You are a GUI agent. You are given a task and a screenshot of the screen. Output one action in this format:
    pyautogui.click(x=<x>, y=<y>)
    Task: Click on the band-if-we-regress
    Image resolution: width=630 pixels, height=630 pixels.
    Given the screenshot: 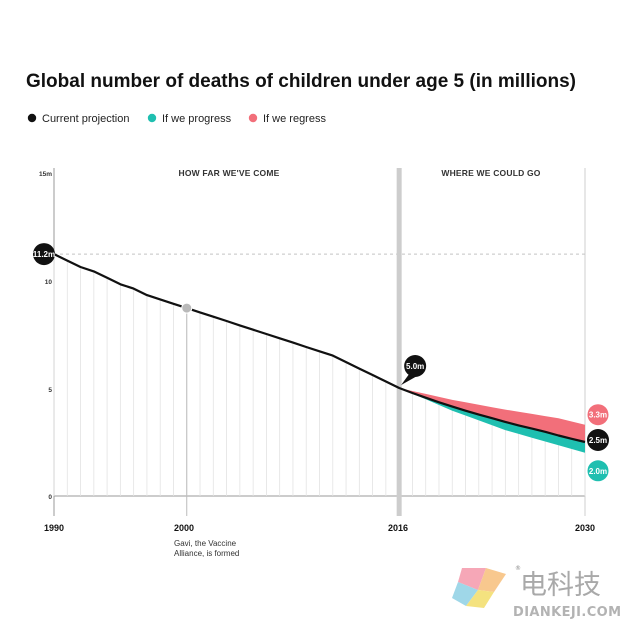 What is the action you would take?
    pyautogui.click(x=492, y=415)
    